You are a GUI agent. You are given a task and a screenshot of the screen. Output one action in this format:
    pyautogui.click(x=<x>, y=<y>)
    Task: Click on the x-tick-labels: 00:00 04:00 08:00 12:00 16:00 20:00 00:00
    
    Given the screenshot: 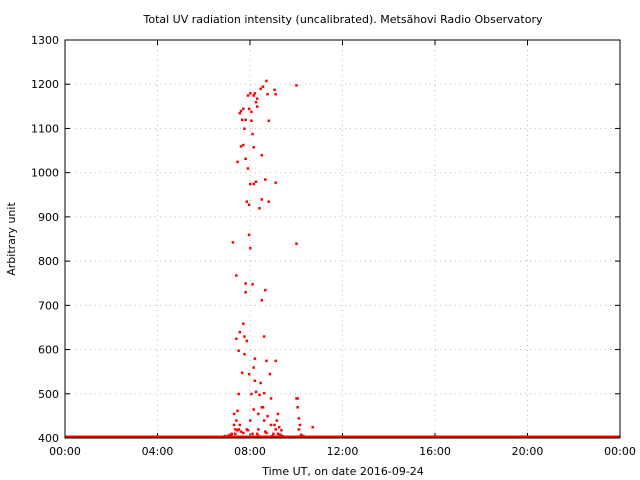 What is the action you would take?
    pyautogui.click(x=342, y=451)
    